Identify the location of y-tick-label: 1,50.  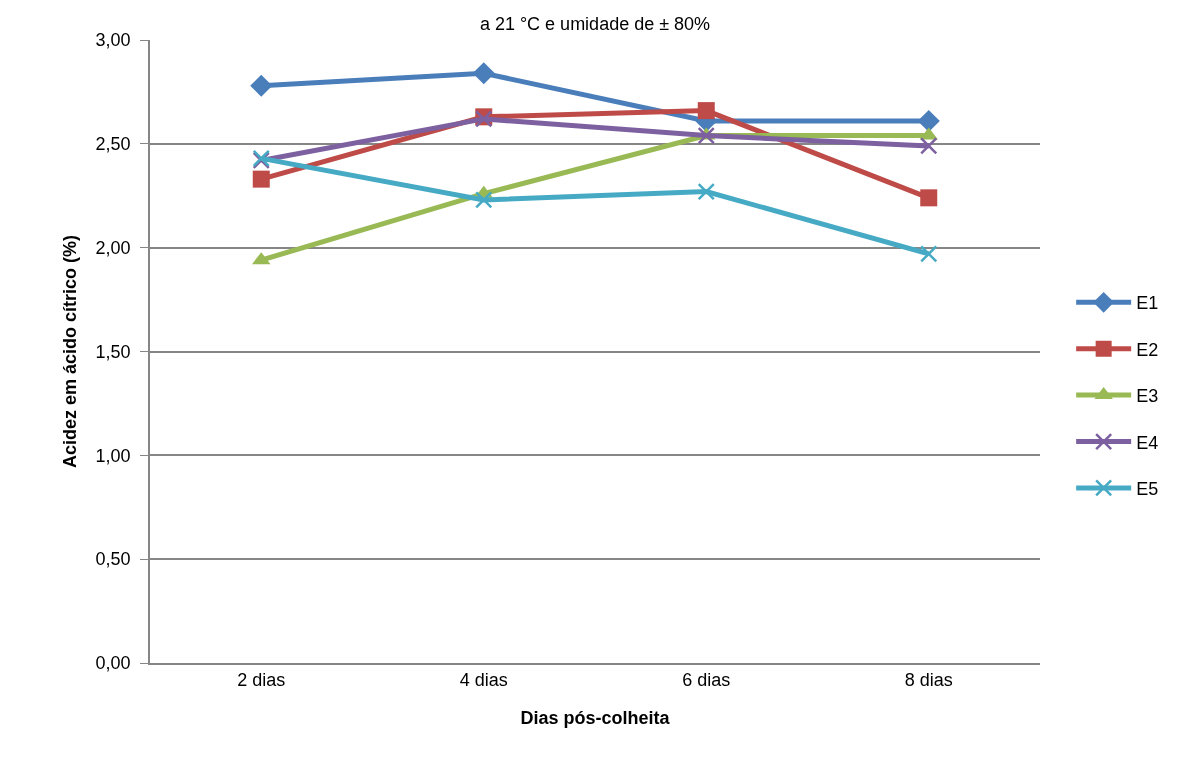
(113, 351).